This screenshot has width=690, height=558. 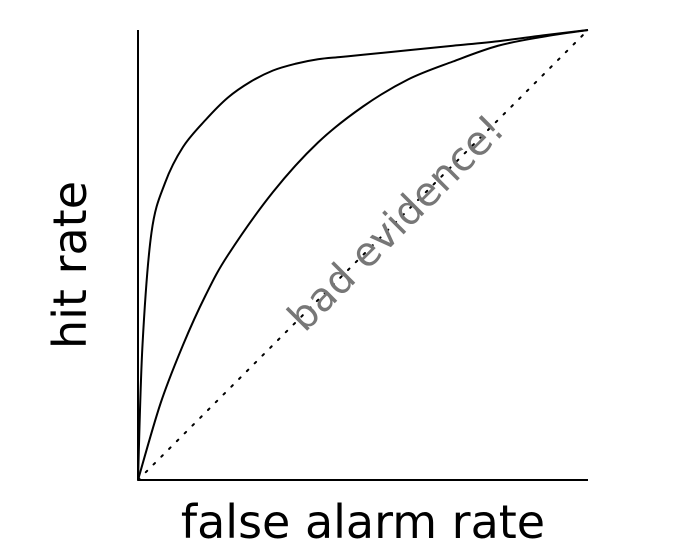 I want to click on chart-annotations: bad evidence!, so click(x=396, y=223).